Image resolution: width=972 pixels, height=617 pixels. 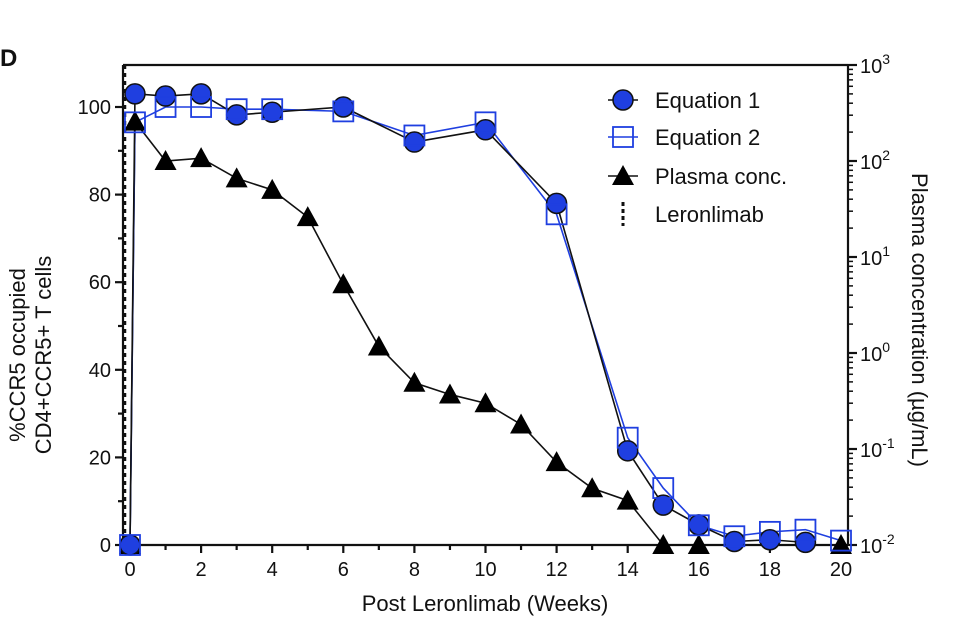 What do you see at coordinates (875, 256) in the screenshot?
I see `y2-tick-label: 10¹` at bounding box center [875, 256].